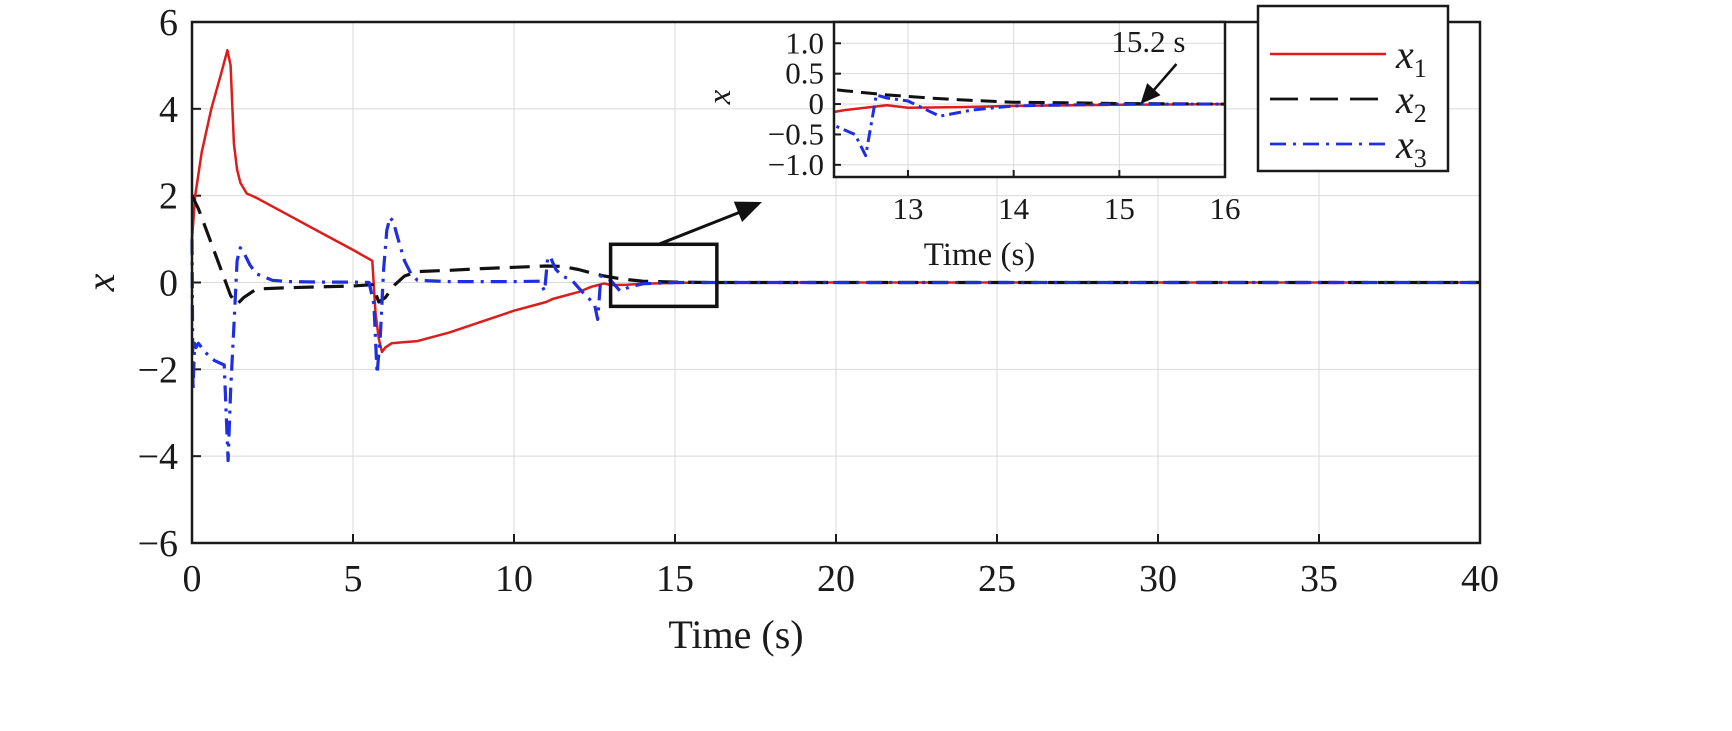 Image resolution: width=1732 pixels, height=731 pixels. Describe the element at coordinates (1148, 41) in the screenshot. I see `inset-annotation-label: 15.2 s` at that location.